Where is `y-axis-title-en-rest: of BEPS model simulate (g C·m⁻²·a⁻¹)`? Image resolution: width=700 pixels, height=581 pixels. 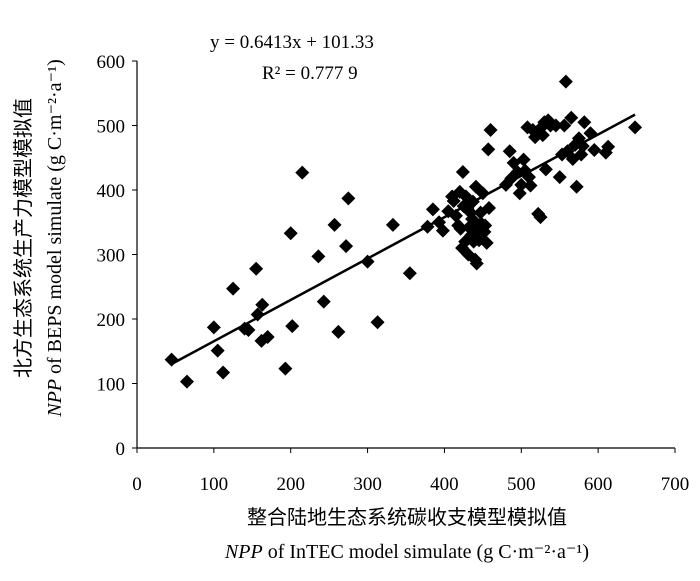 y-axis-title-en-rest: of BEPS model simulate (g C·m⁻²·a⁻¹) is located at coordinates (55, 219).